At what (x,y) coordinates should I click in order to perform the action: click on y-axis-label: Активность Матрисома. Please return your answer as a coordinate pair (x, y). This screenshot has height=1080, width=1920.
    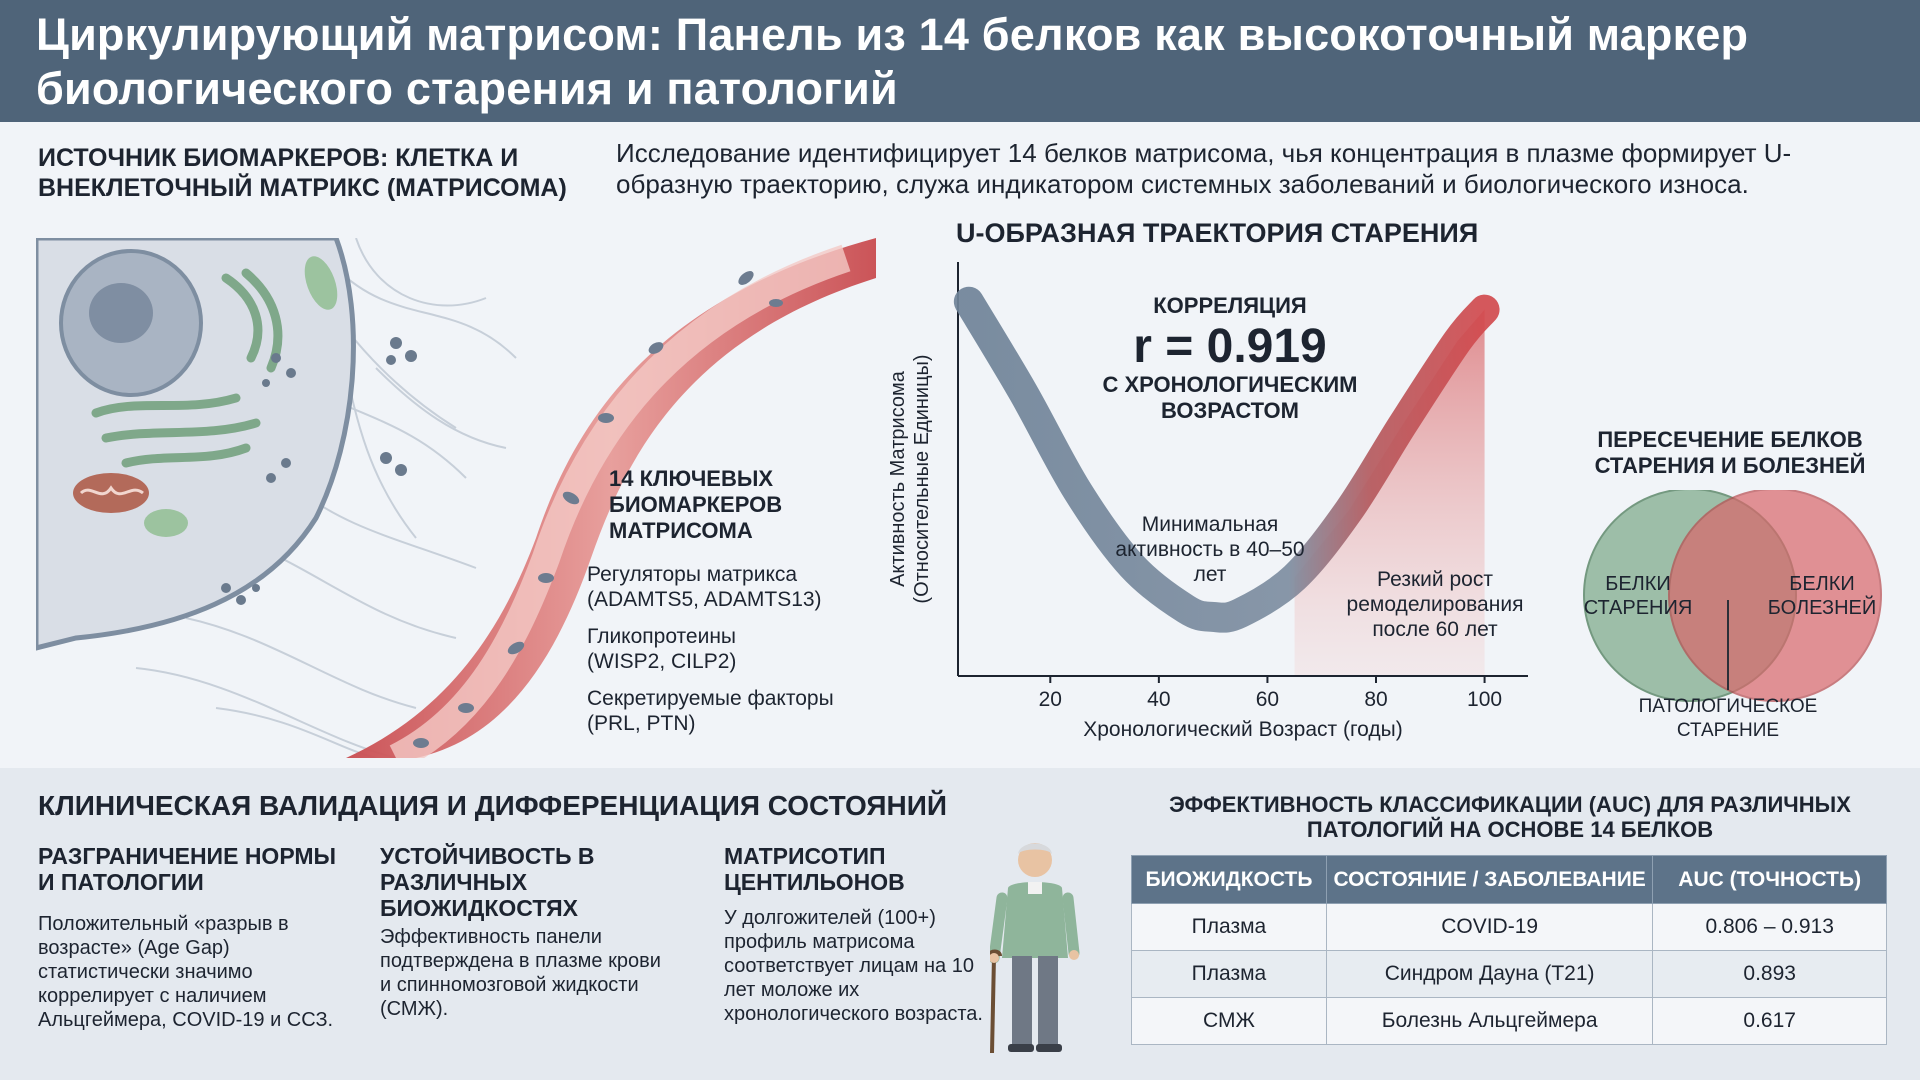
    Looking at the image, I should click on (898, 478).